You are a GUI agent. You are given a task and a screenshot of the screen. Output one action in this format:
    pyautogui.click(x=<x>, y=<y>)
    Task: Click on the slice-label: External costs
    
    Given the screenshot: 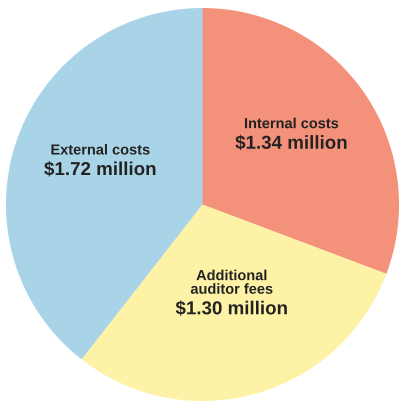 What is the action you would take?
    pyautogui.click(x=100, y=149)
    